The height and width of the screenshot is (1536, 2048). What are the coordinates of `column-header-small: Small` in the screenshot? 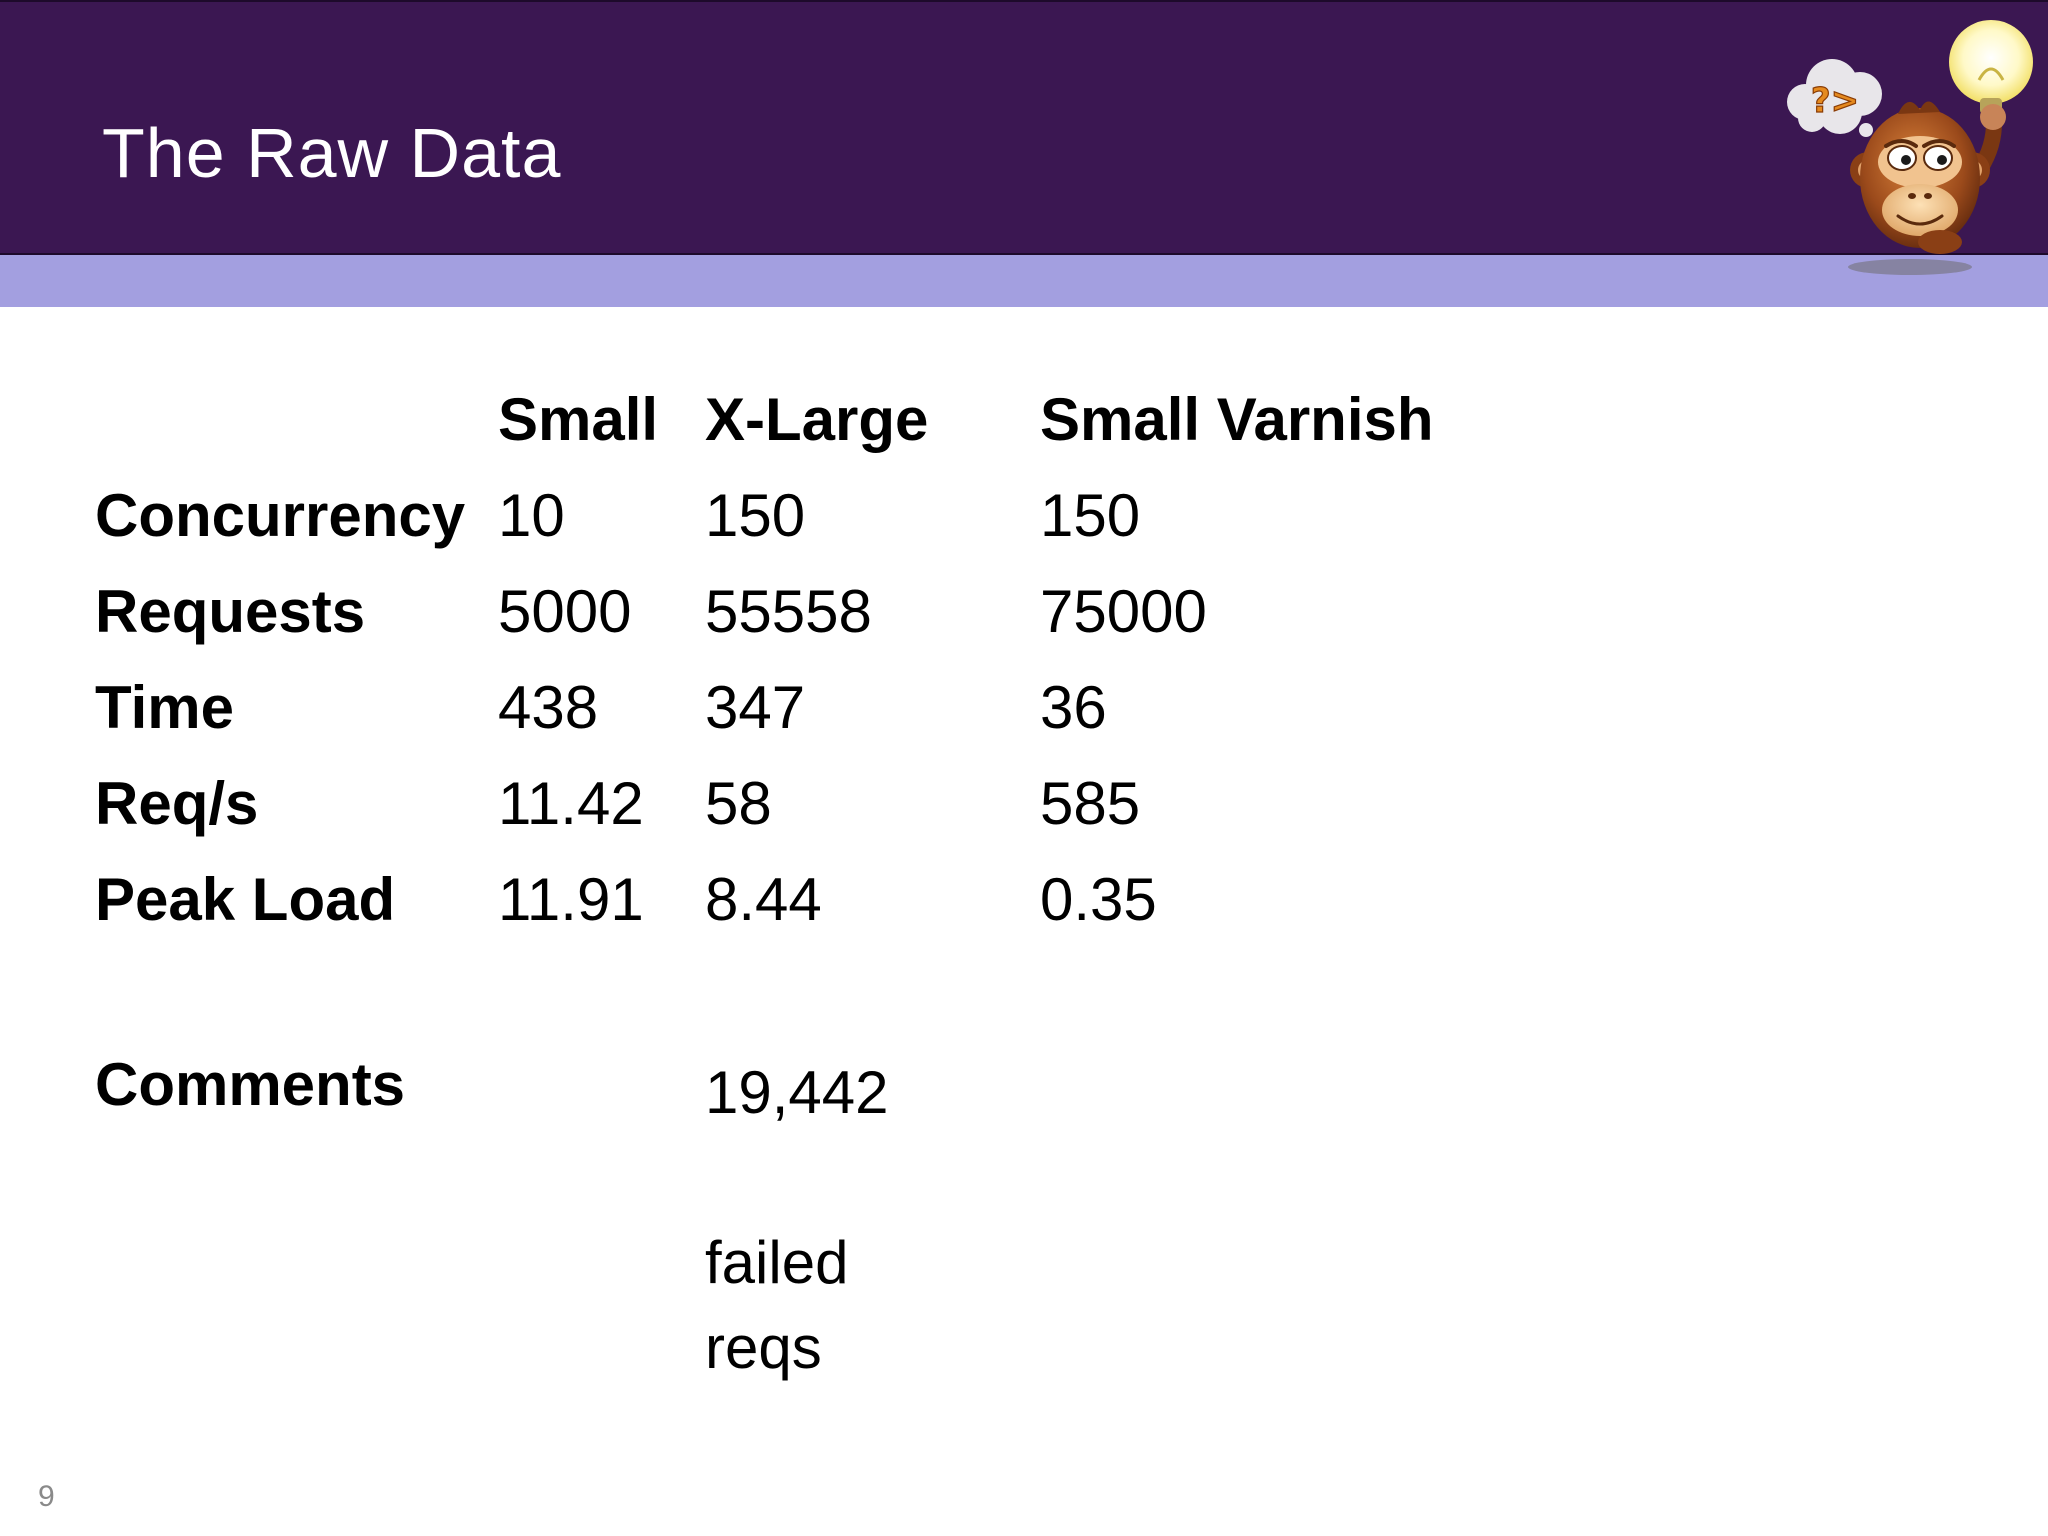 It's located at (578, 419).